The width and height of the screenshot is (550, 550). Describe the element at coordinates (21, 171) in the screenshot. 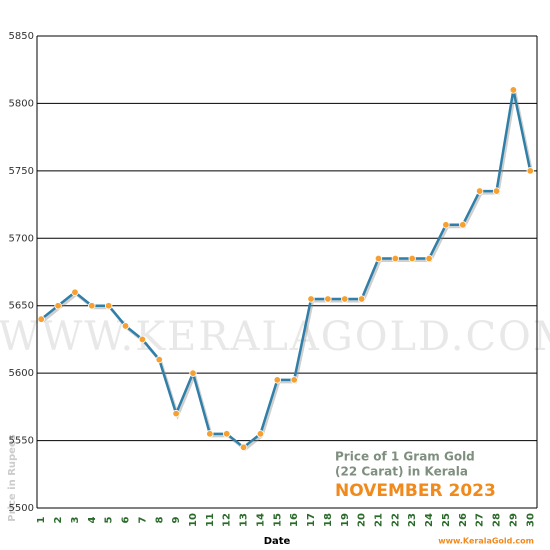

I see `y-tick-label: 5750` at that location.